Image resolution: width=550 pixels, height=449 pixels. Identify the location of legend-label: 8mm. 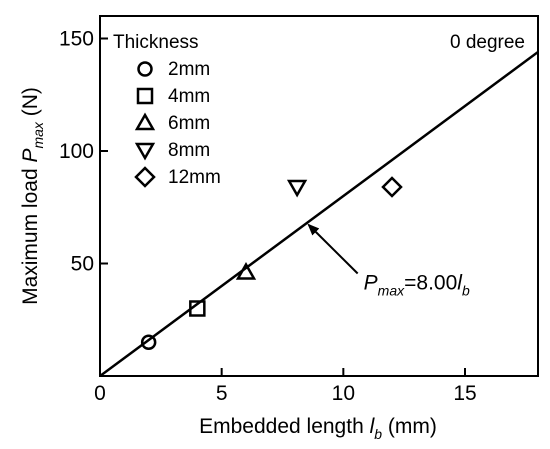
(189, 150).